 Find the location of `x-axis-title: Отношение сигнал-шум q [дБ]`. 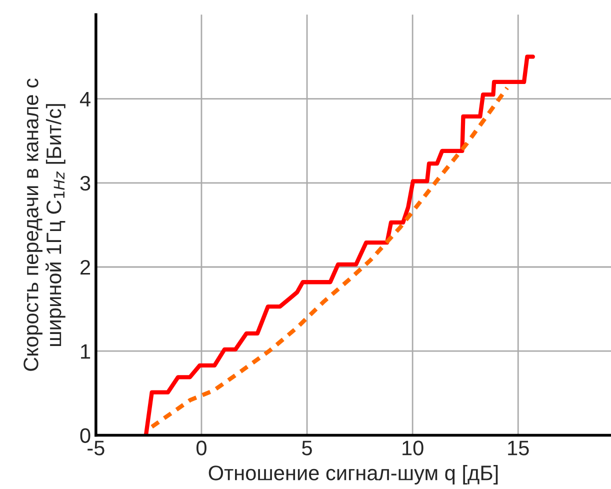

x-axis-title: Отношение сигнал-шум q [дБ] is located at coordinates (353, 474).